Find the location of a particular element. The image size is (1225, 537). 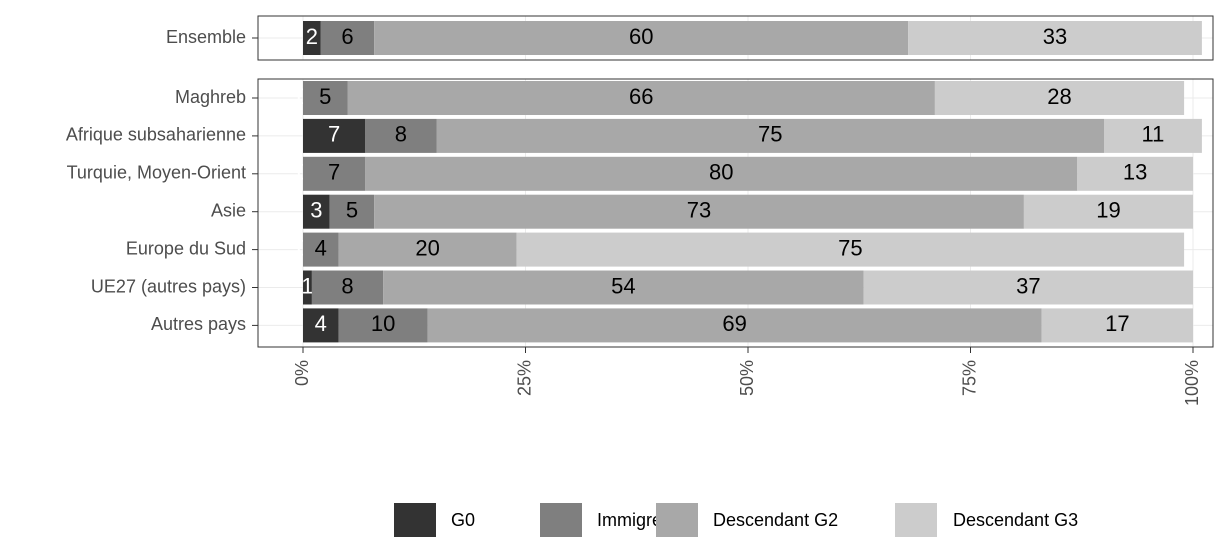

data-label: 13 is located at coordinates (1135, 172).